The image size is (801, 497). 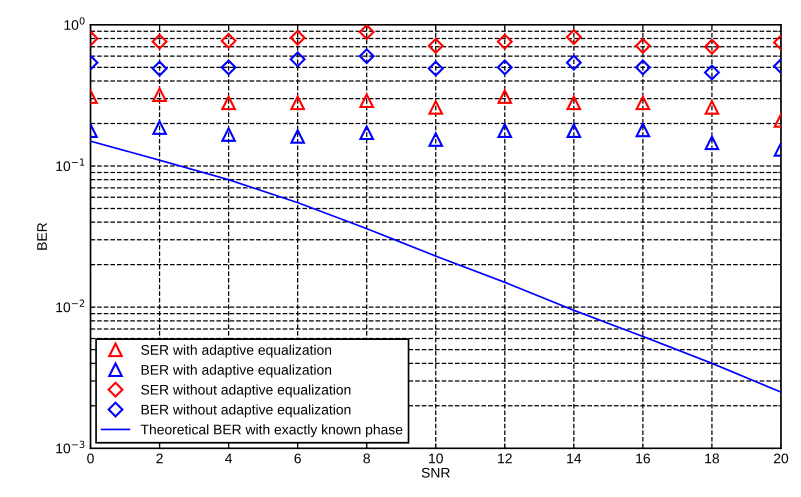 I want to click on legend-label: BER with adaptive equalization, so click(x=237, y=371).